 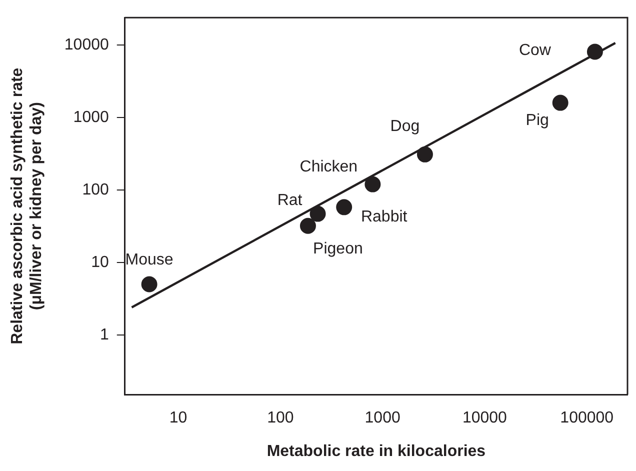 What do you see at coordinates (587, 418) in the screenshot?
I see `x-tick-label: 100000` at bounding box center [587, 418].